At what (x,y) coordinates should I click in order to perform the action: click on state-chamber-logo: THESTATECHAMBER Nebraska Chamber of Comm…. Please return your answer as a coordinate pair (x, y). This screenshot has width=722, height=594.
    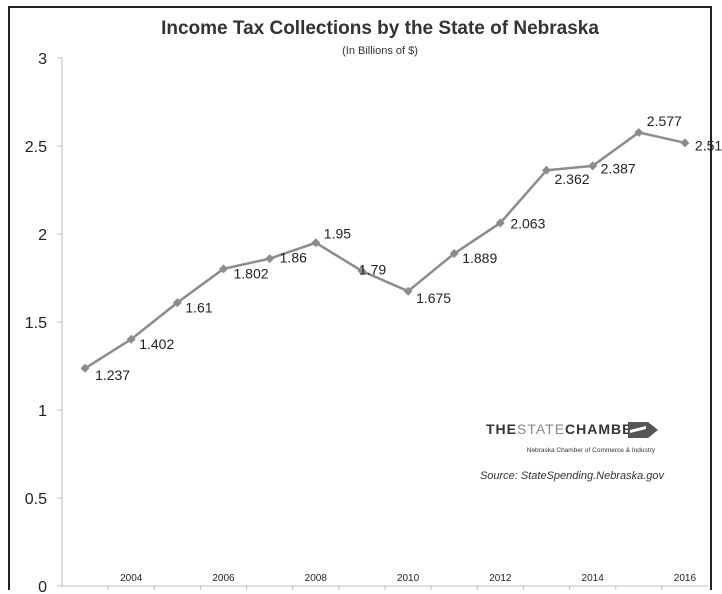
    Looking at the image, I should click on (572, 437).